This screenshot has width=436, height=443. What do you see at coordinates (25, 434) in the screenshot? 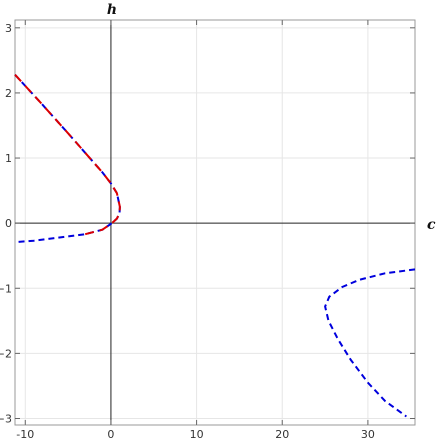
I see `x-tick-label: -10` at bounding box center [25, 434].